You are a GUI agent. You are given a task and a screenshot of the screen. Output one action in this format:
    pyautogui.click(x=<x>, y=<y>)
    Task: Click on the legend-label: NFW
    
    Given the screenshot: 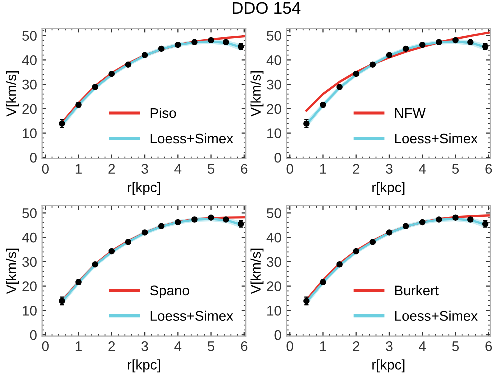 What is the action you would take?
    pyautogui.click(x=410, y=113)
    